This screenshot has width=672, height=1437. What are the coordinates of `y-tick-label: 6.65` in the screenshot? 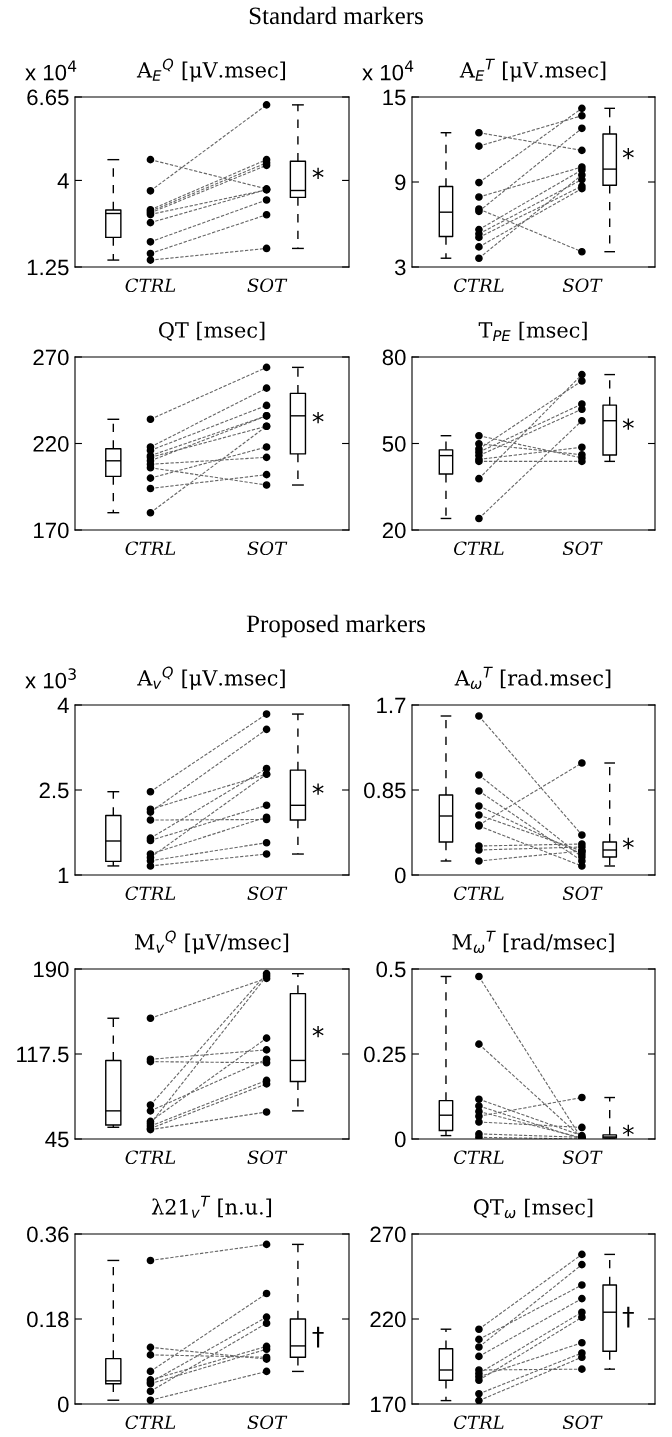 It's located at (48, 97).